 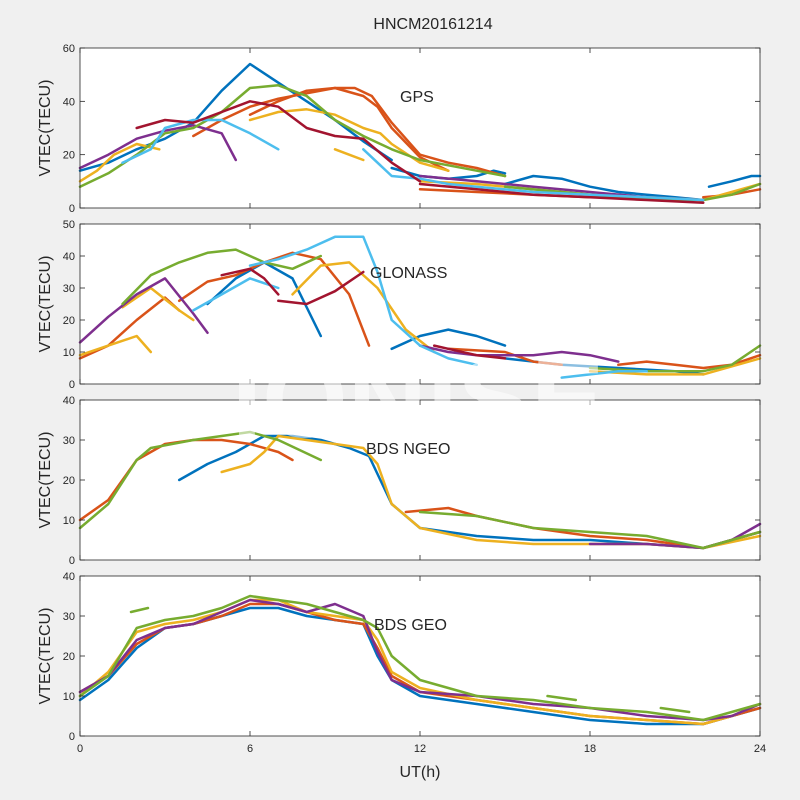 I want to click on figure-title: HNCM20161214, so click(x=432, y=24).